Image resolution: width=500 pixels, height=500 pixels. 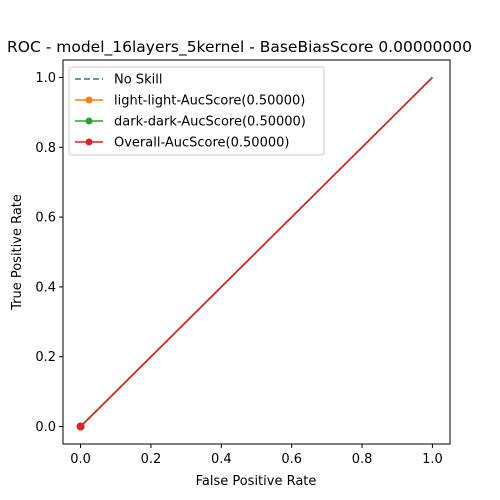 What do you see at coordinates (209, 101) in the screenshot?
I see `legend-label: light-light-AucScore(0.50000)` at bounding box center [209, 101].